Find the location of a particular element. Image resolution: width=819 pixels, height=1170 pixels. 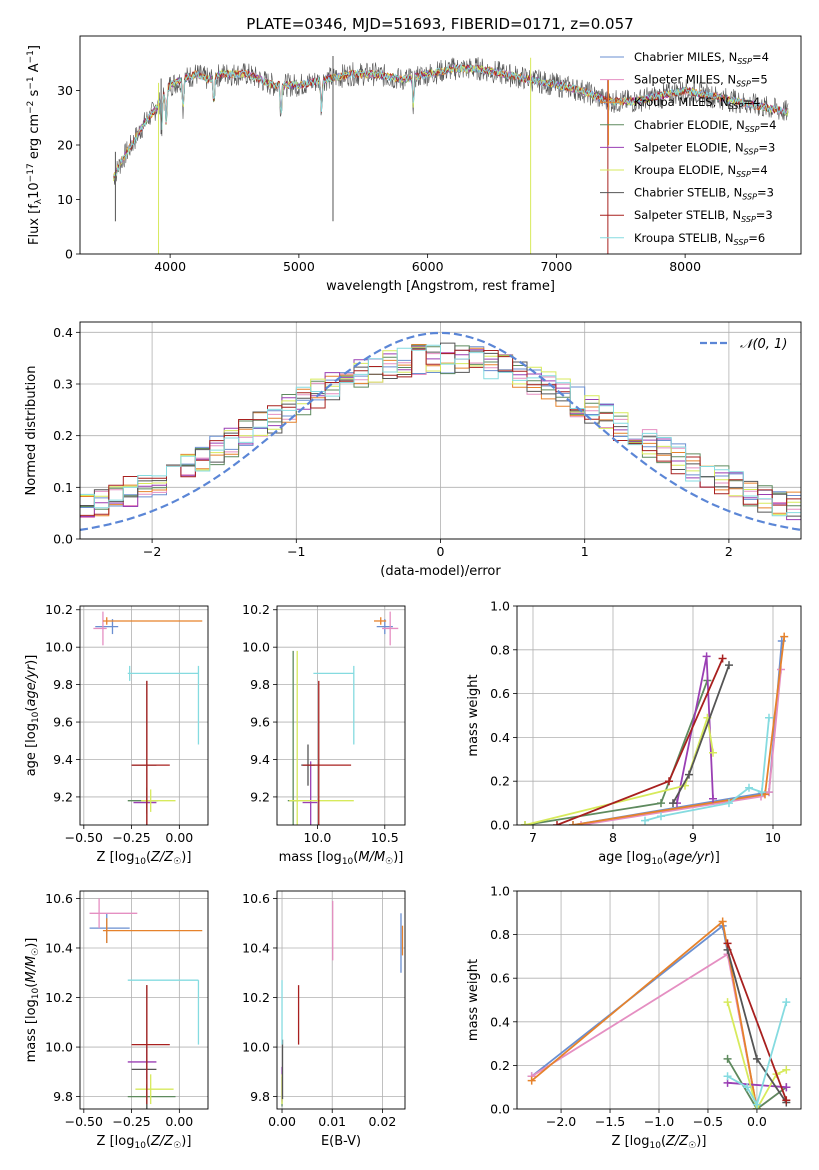

y-tick-label: 9.4 is located at coordinates (63, 759).